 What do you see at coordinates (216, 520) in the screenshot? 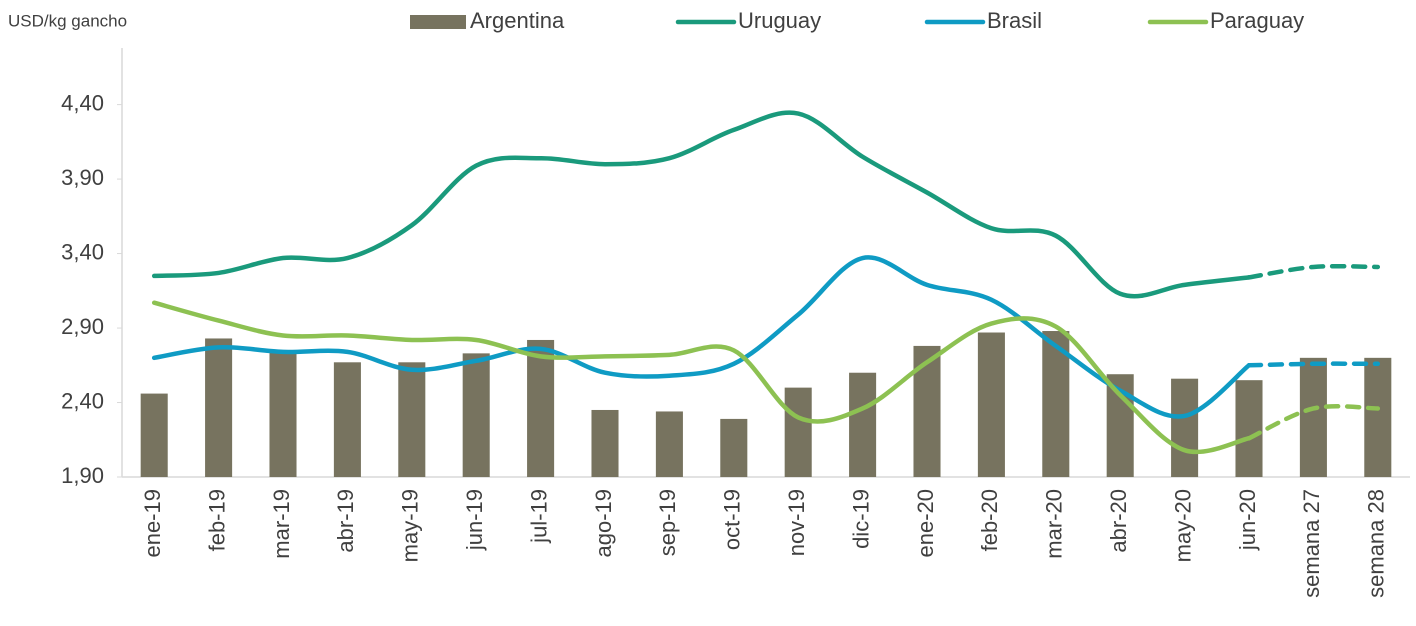
I see `x-tick-label: feb-19` at bounding box center [216, 520].